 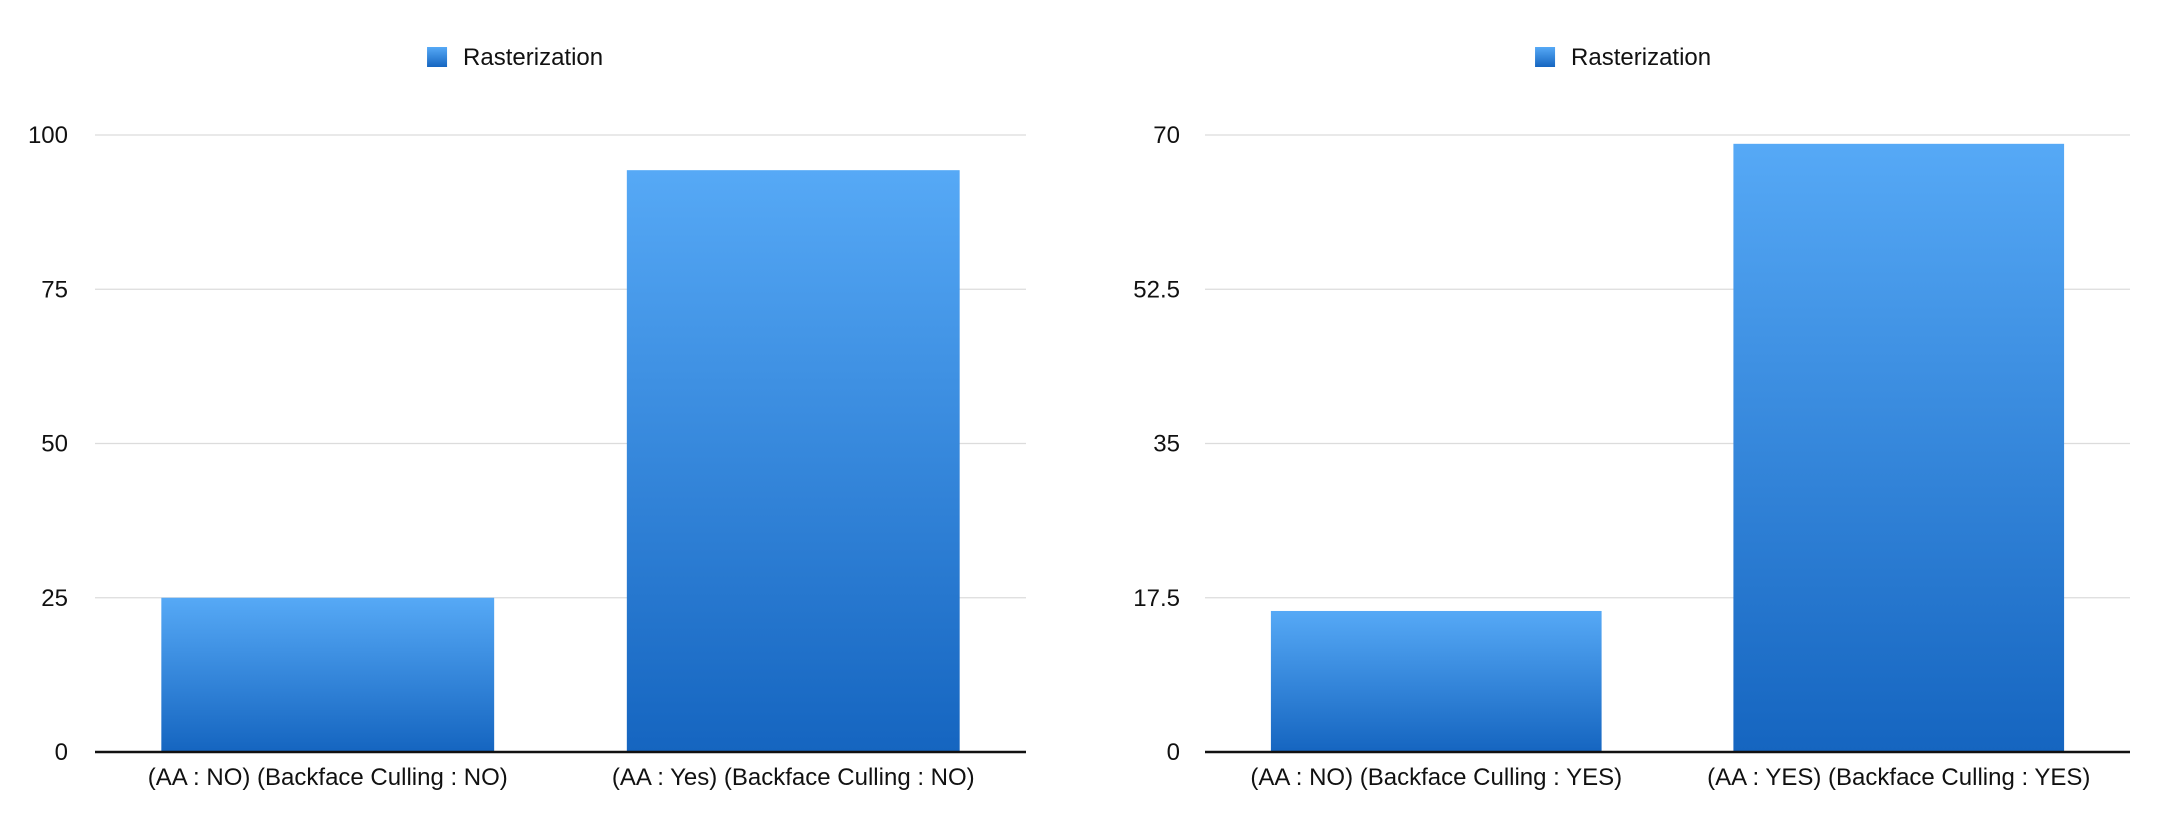 I want to click on y-tick-label: 35, so click(x=1166, y=444).